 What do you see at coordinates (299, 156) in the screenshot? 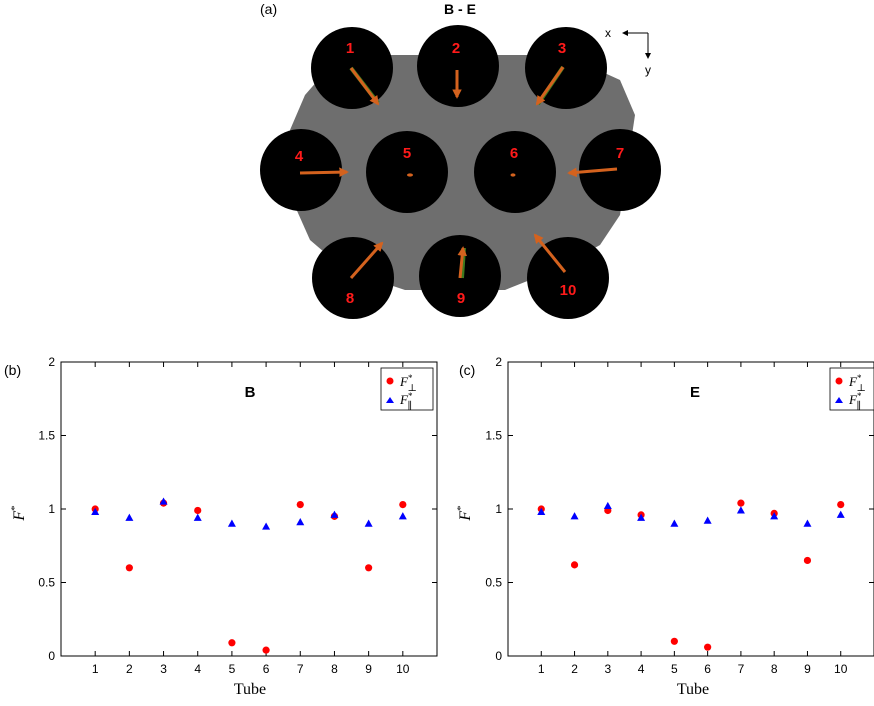
I see `tube-number-4: 4` at bounding box center [299, 156].